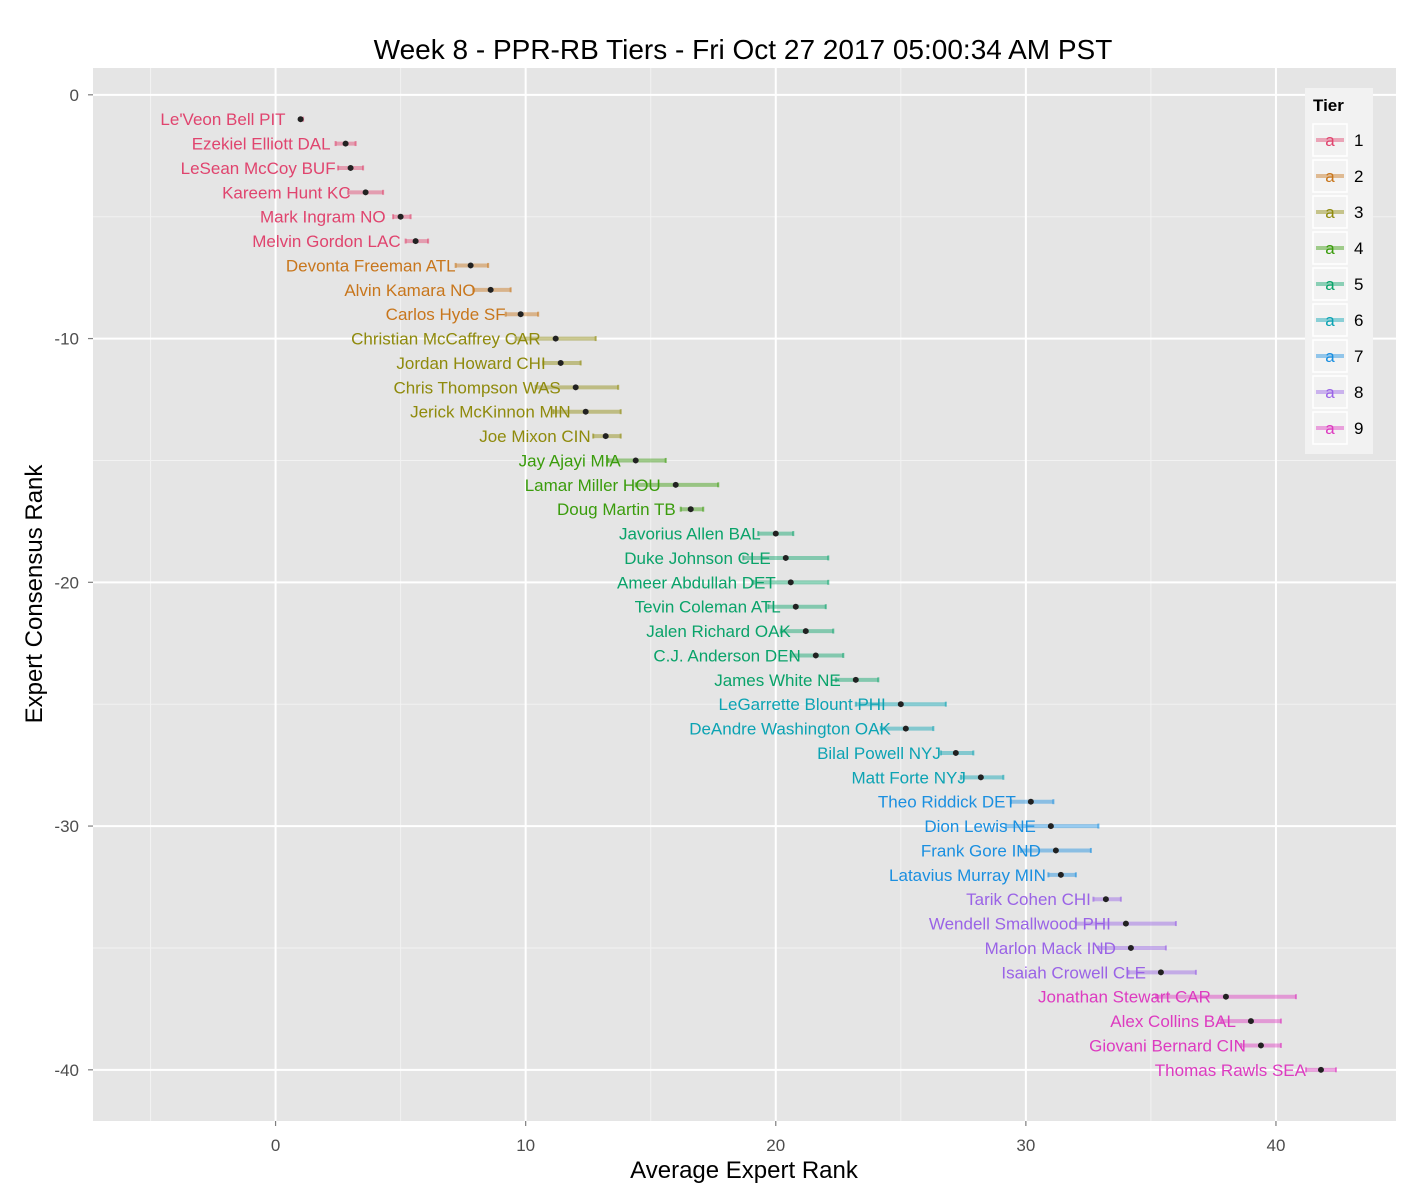 The height and width of the screenshot is (1200, 1425). Describe the element at coordinates (66, 826) in the screenshot. I see `y-tick-label: -30` at that location.